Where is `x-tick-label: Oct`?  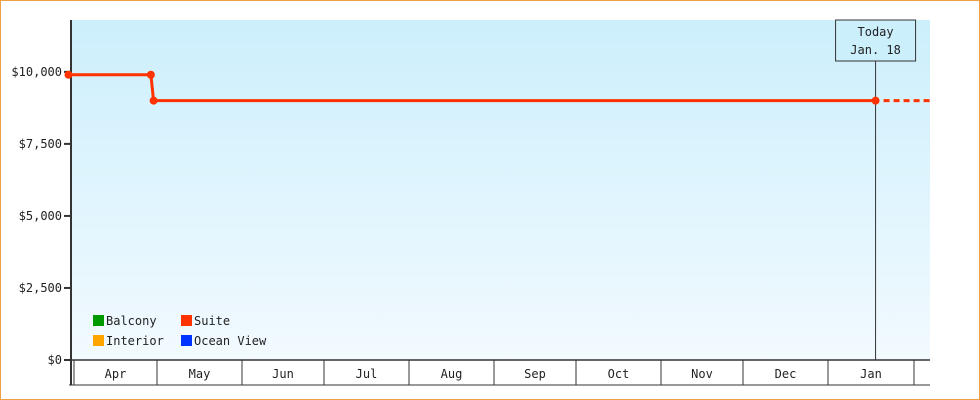 x-tick-label: Oct is located at coordinates (619, 374).